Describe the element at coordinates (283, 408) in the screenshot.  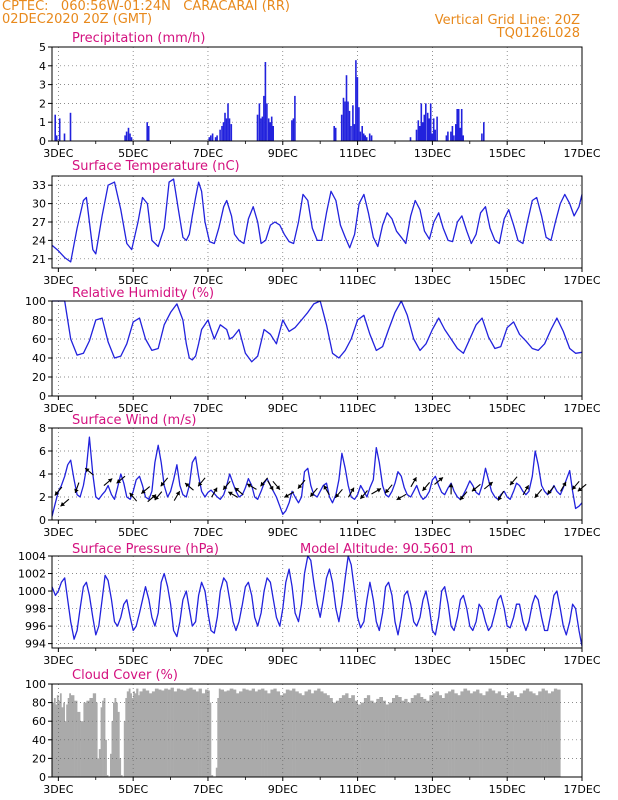
I see `x-tick-label: 9DEC` at that location.